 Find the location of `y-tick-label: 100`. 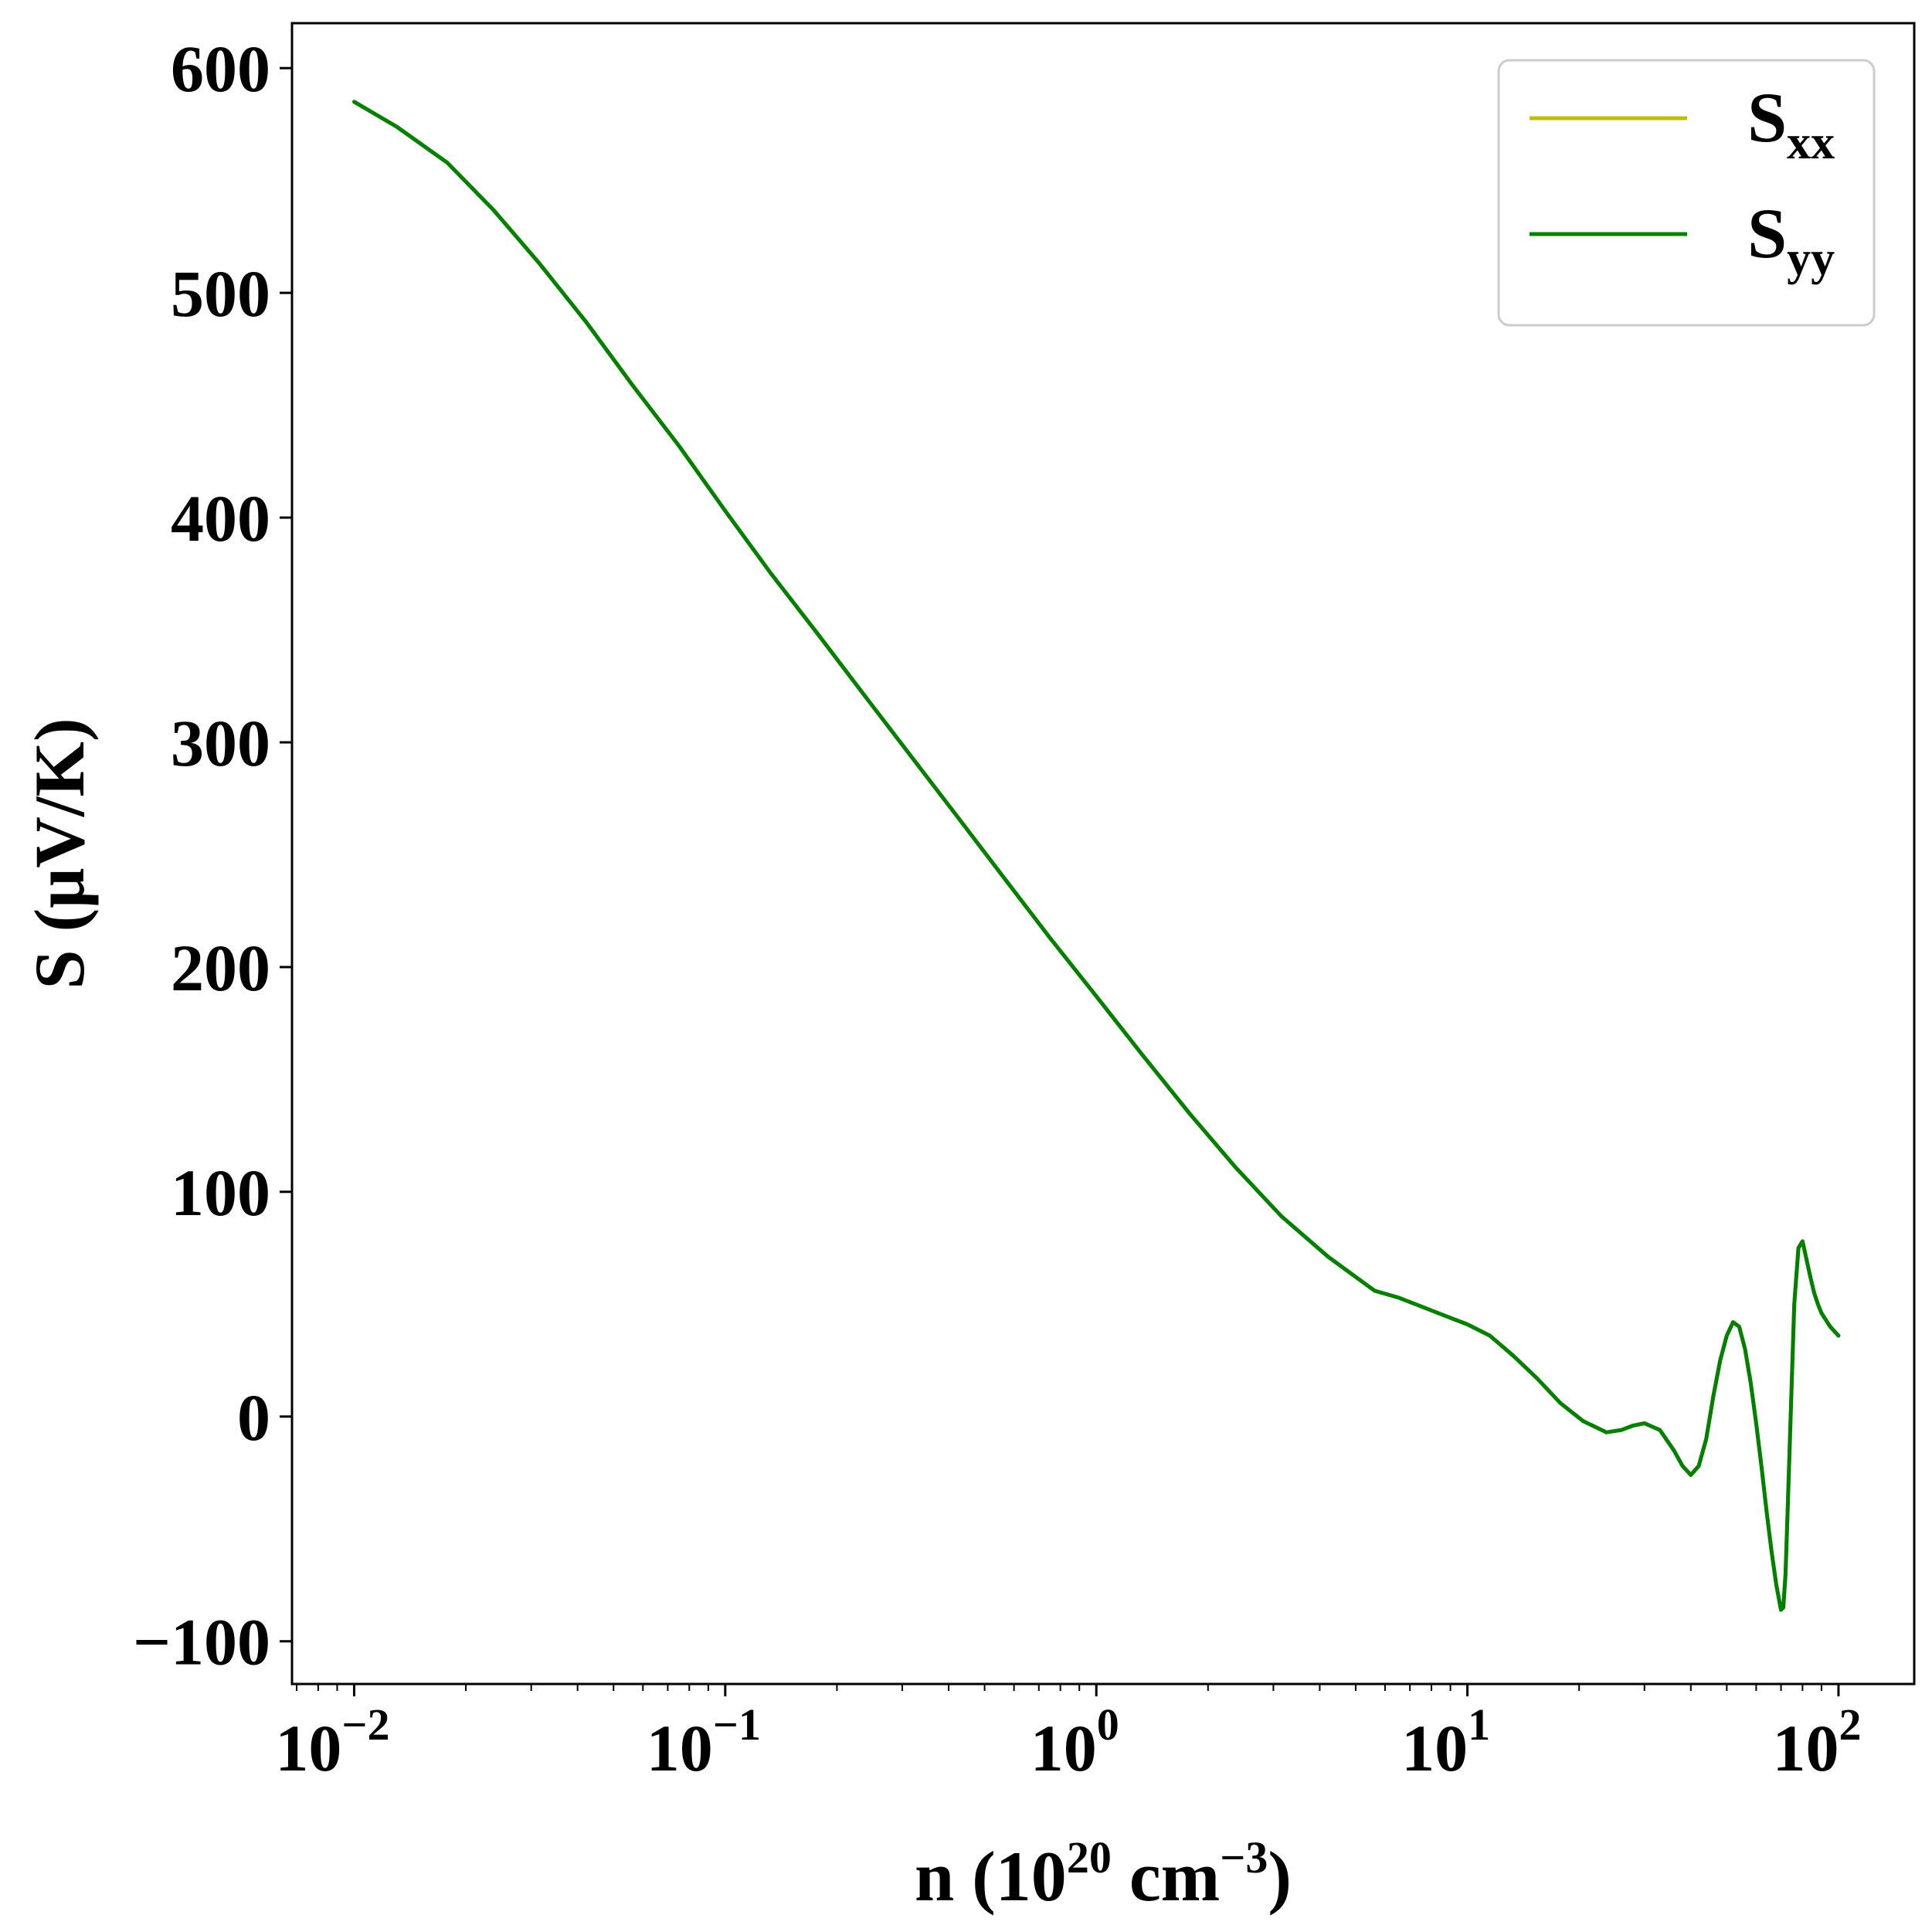

y-tick-label: 100 is located at coordinates (221, 1193).